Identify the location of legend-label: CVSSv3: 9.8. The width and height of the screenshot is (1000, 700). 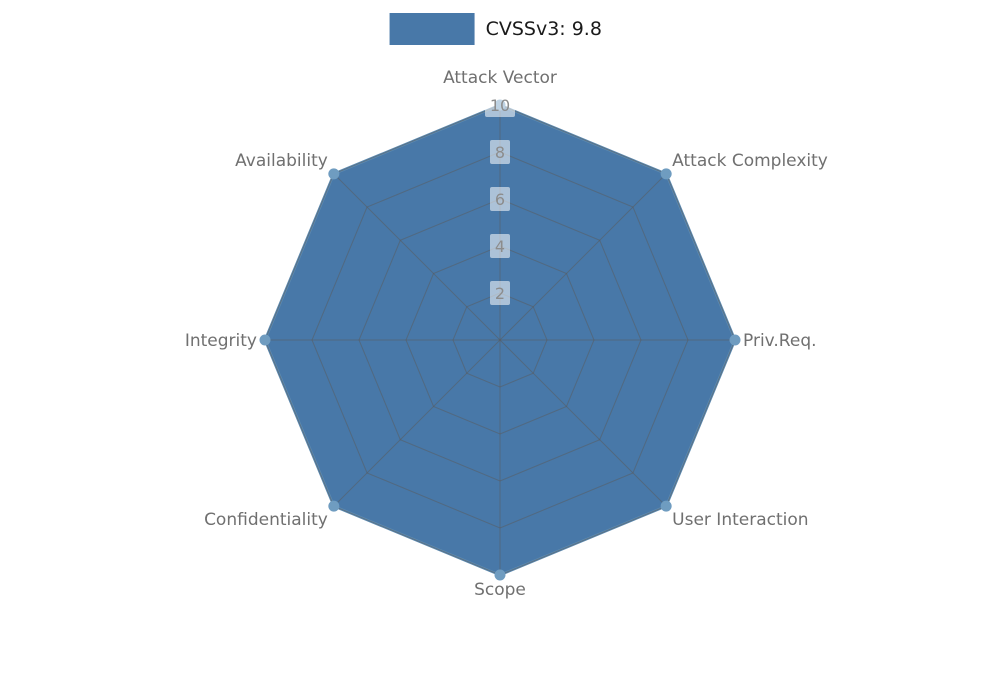
(543, 29).